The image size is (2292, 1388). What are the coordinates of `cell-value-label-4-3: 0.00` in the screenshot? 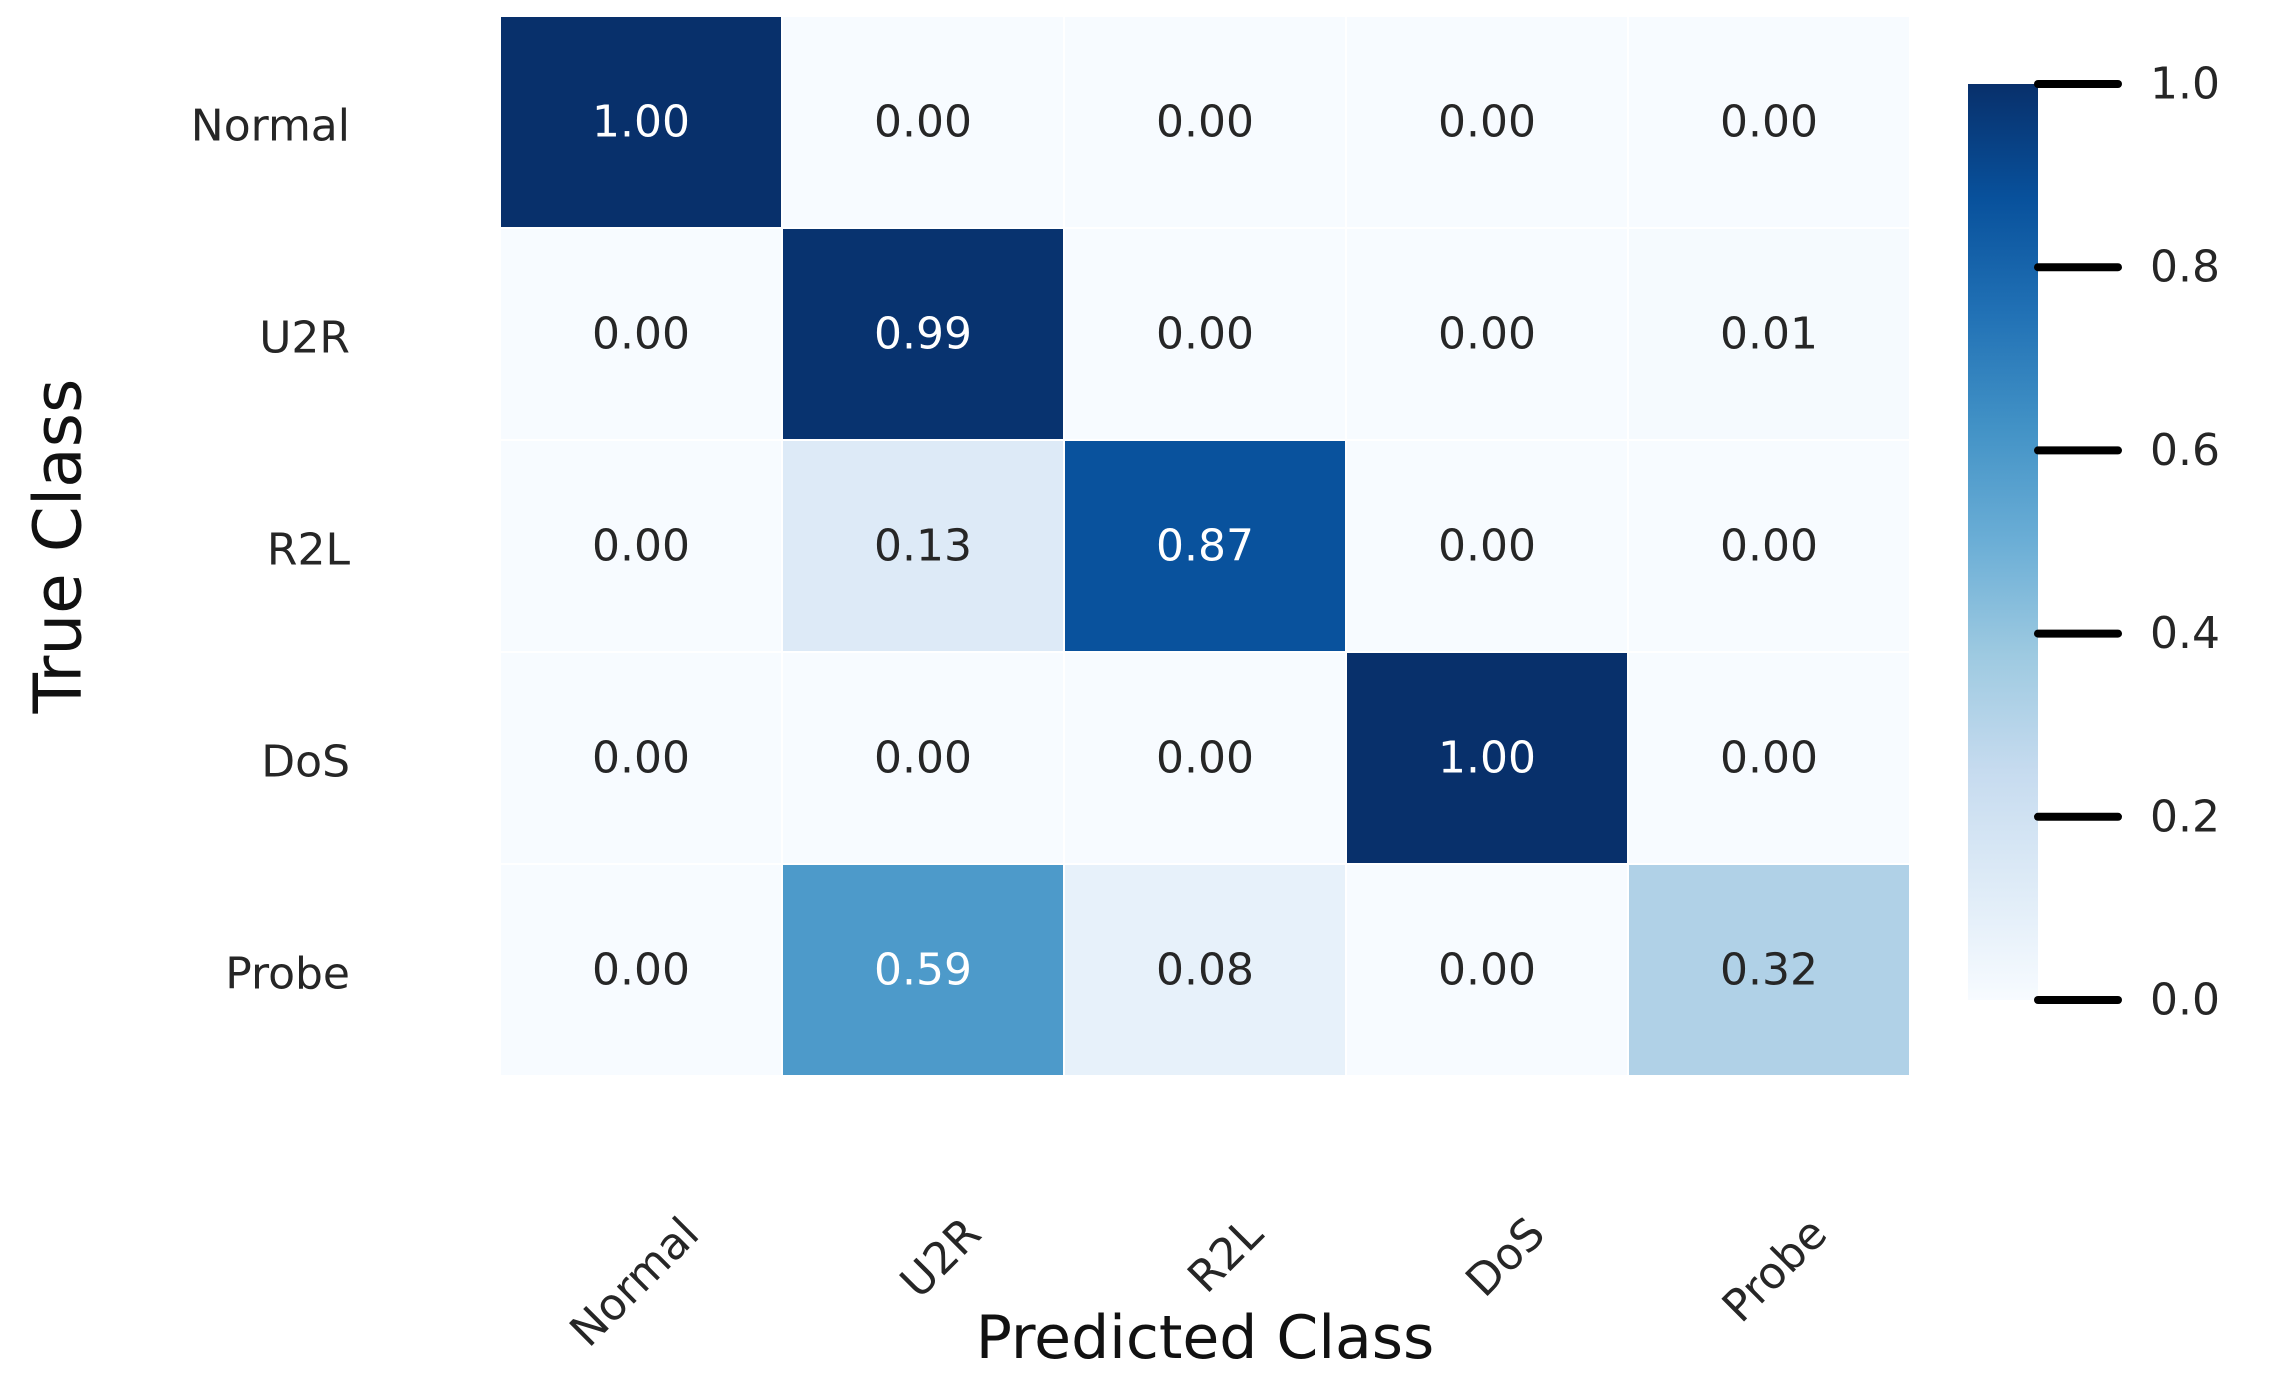 It's located at (1487, 970).